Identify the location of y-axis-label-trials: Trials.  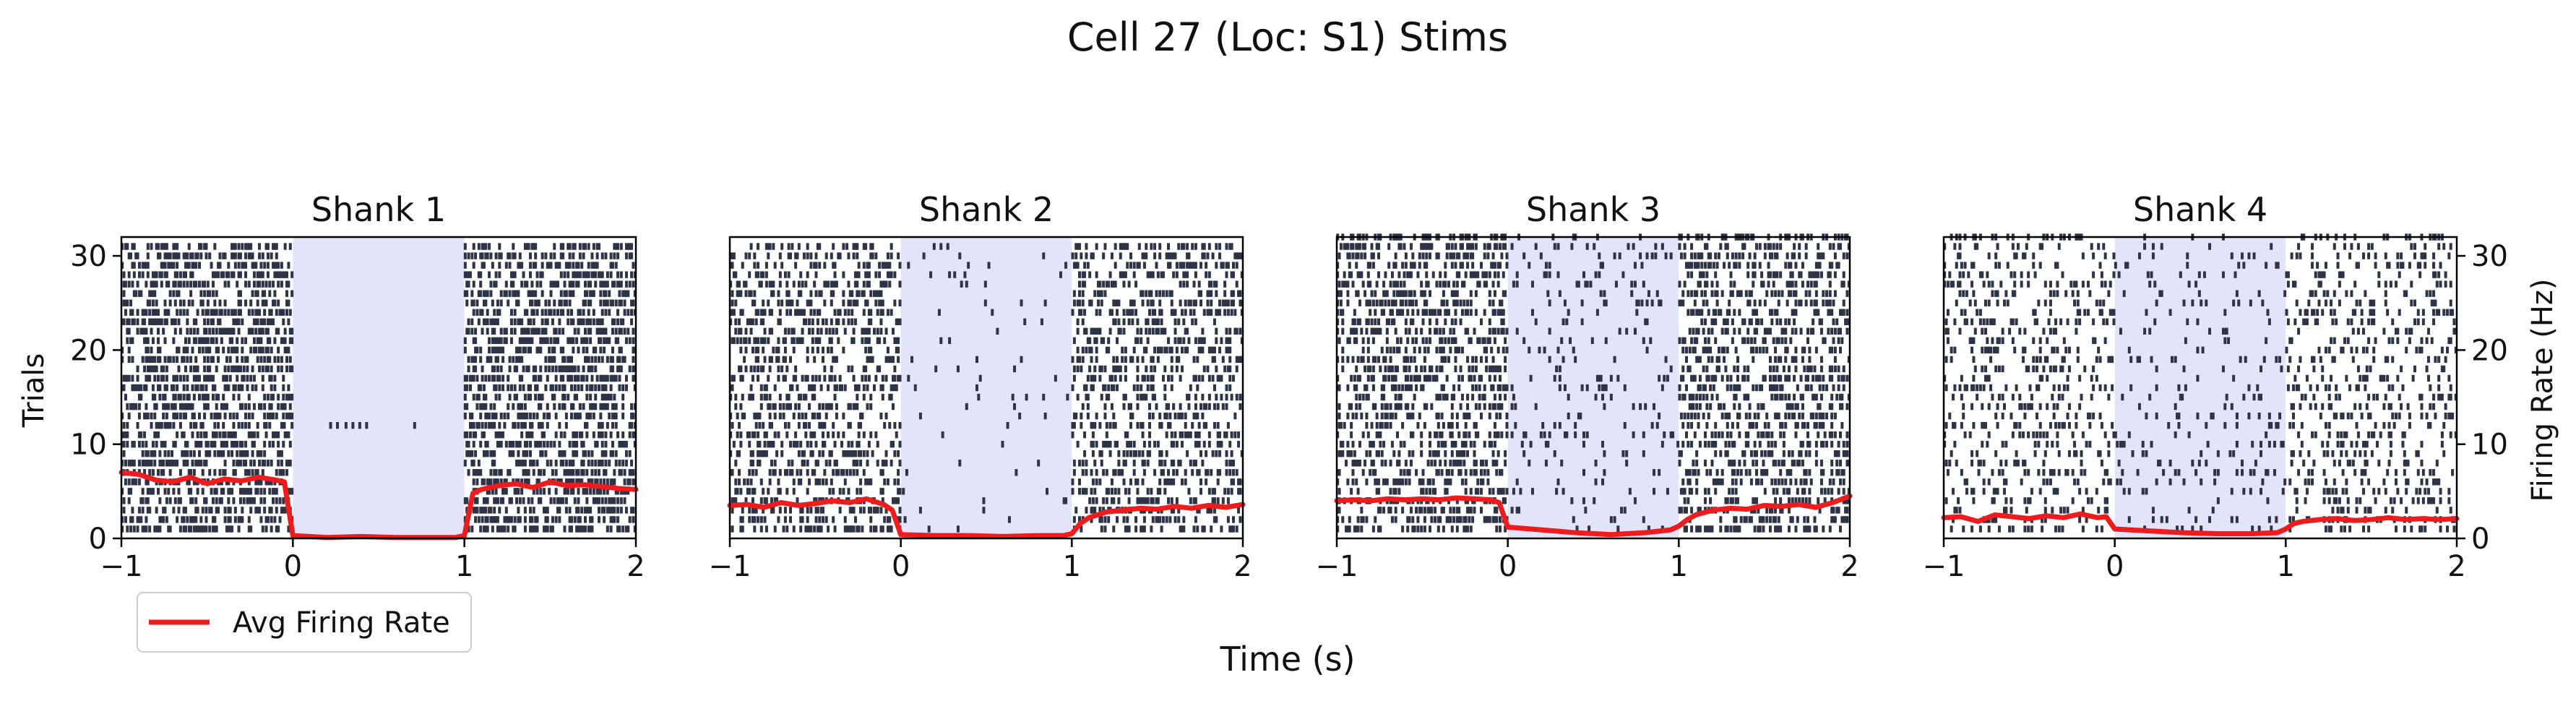
(34, 391).